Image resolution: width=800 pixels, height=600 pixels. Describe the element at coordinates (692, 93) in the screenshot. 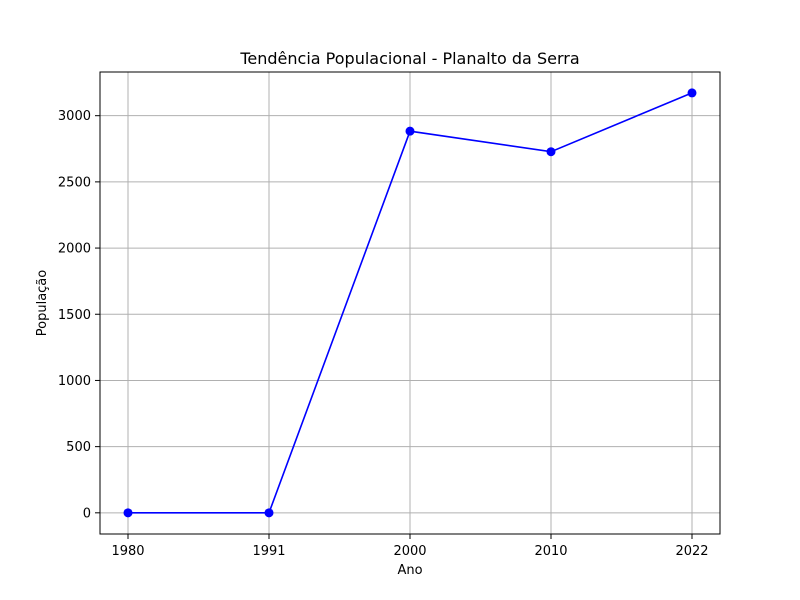

I see `data-point-2022` at that location.